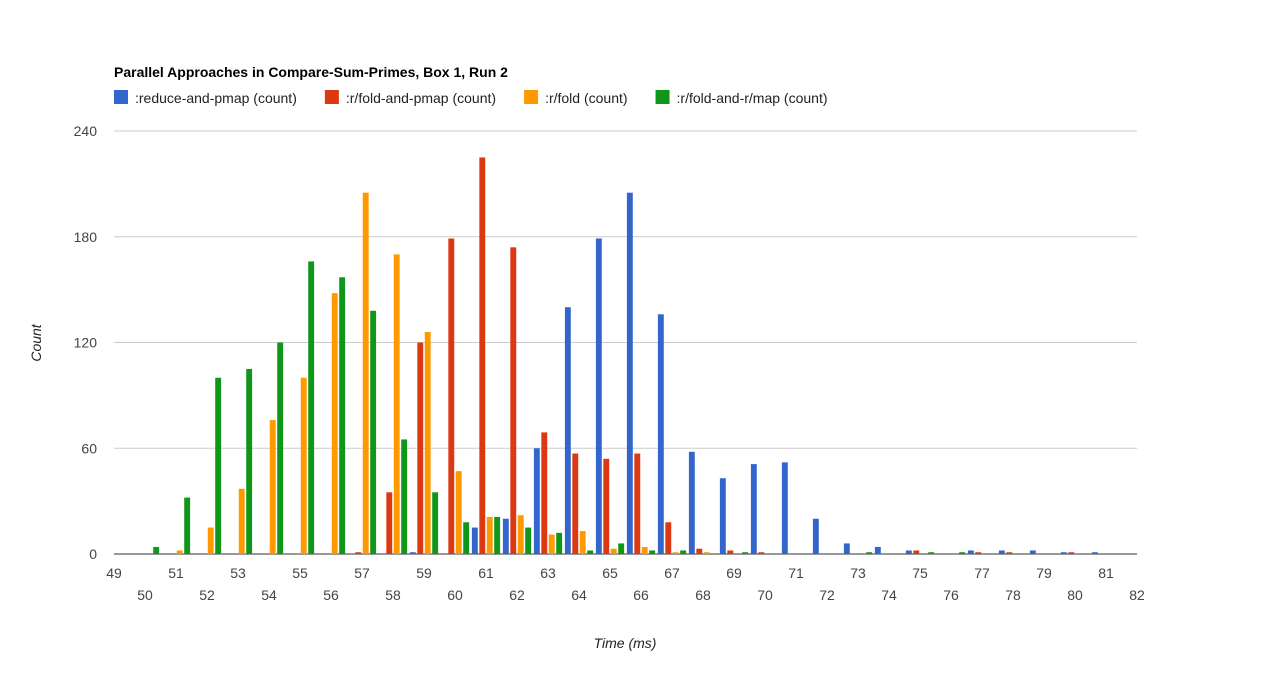  Describe the element at coordinates (421, 98) in the screenshot. I see `legend-label: :r/fold-and-pmap (count)` at that location.